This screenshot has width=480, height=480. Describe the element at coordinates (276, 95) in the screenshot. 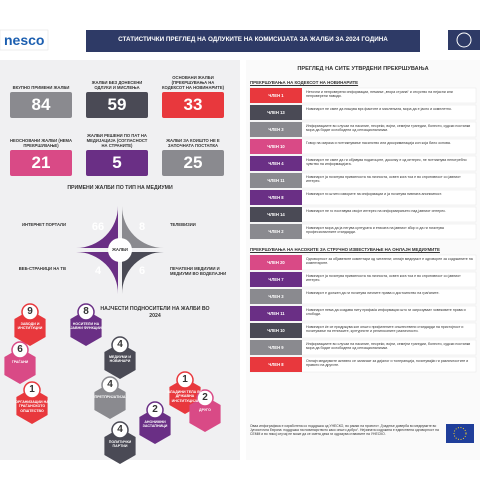

I see `article: ЧЛЕН 1` at that location.